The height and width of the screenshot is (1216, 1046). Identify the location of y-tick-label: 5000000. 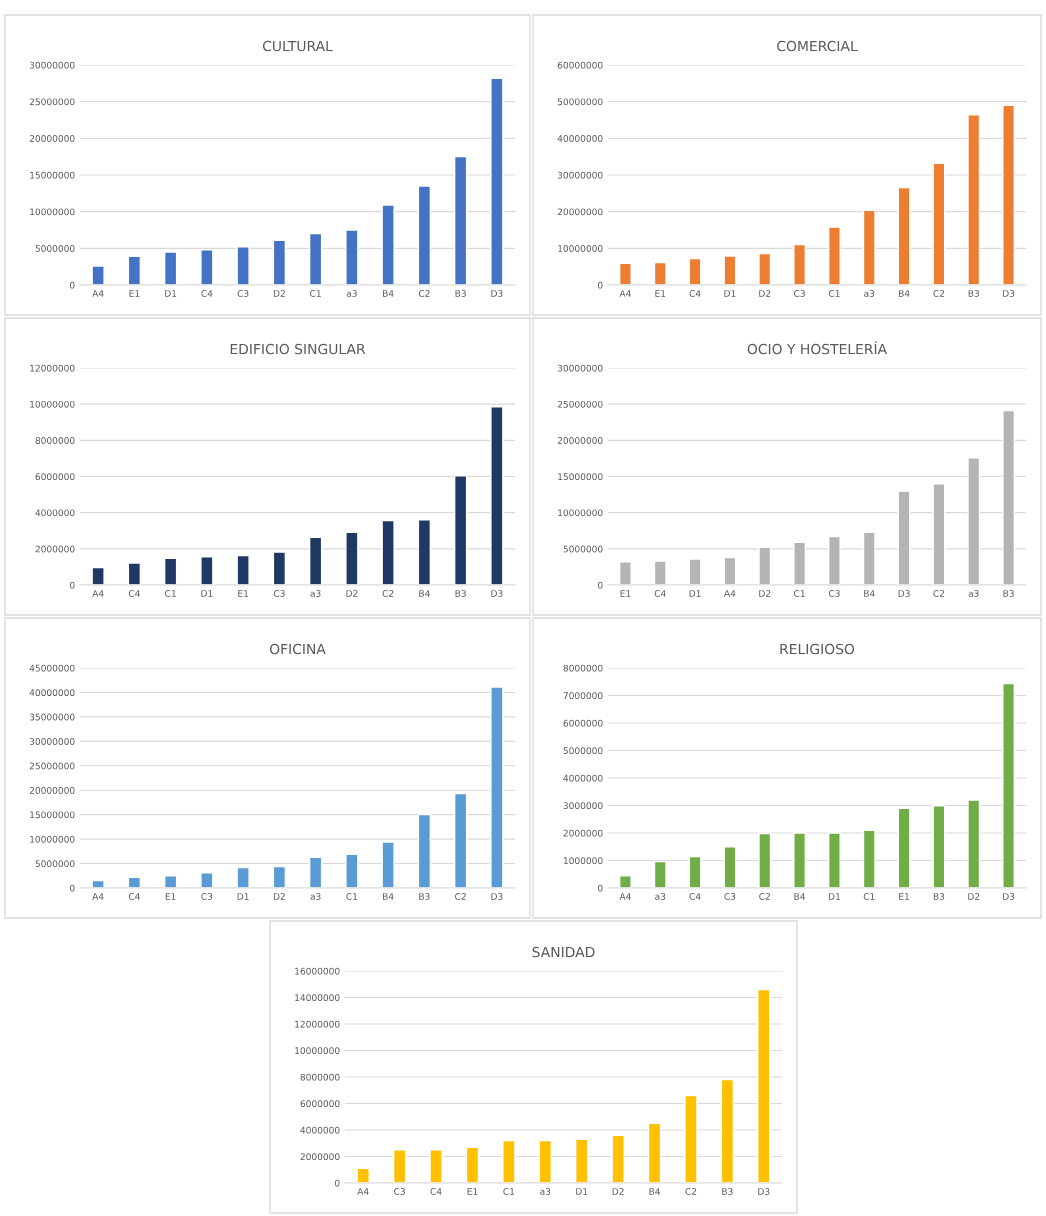
(583, 549).